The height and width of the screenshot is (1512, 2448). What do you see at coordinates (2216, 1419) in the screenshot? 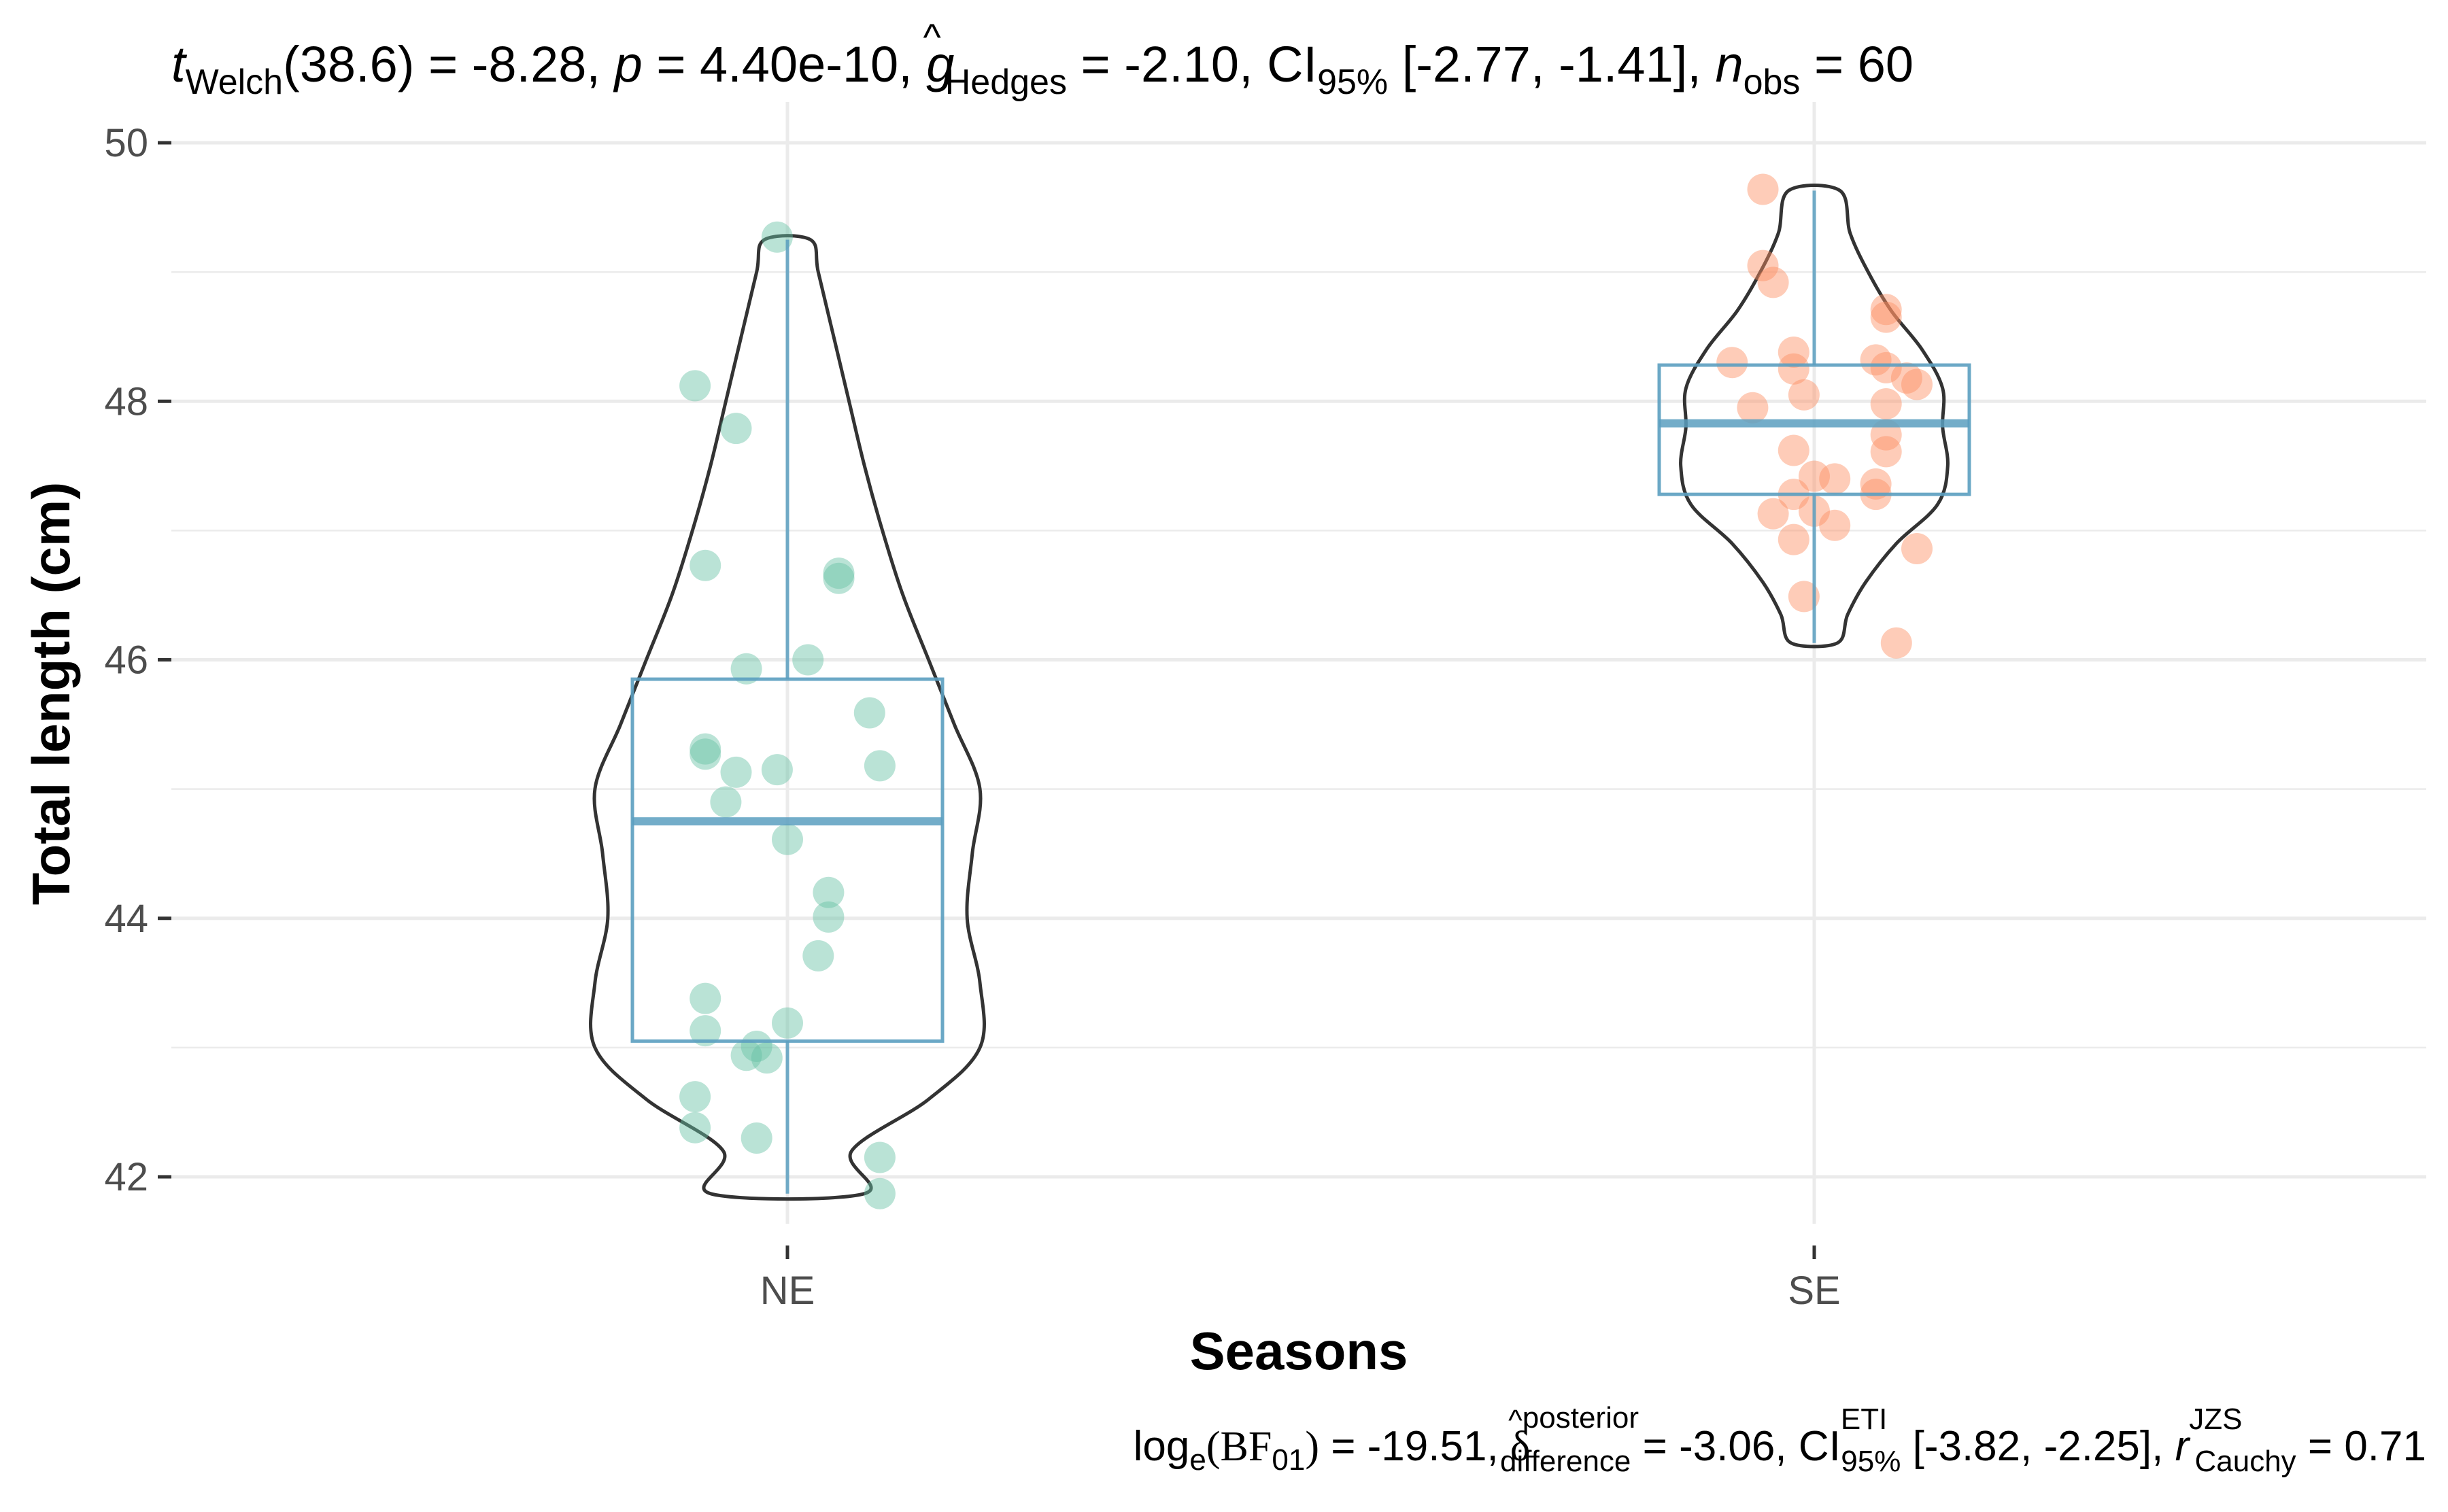
I see `caption-r-sup: JZS` at bounding box center [2216, 1419].